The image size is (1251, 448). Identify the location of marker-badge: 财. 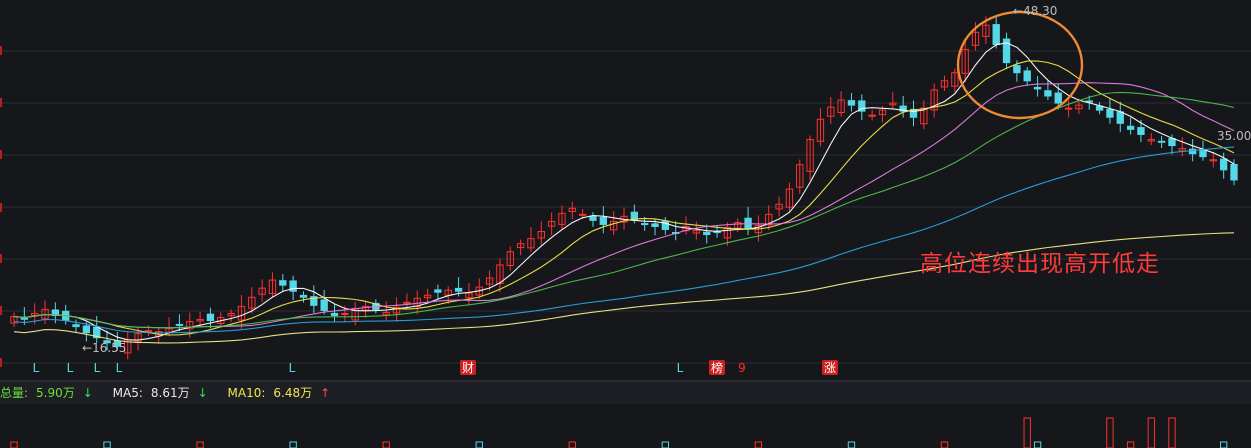
(468, 368).